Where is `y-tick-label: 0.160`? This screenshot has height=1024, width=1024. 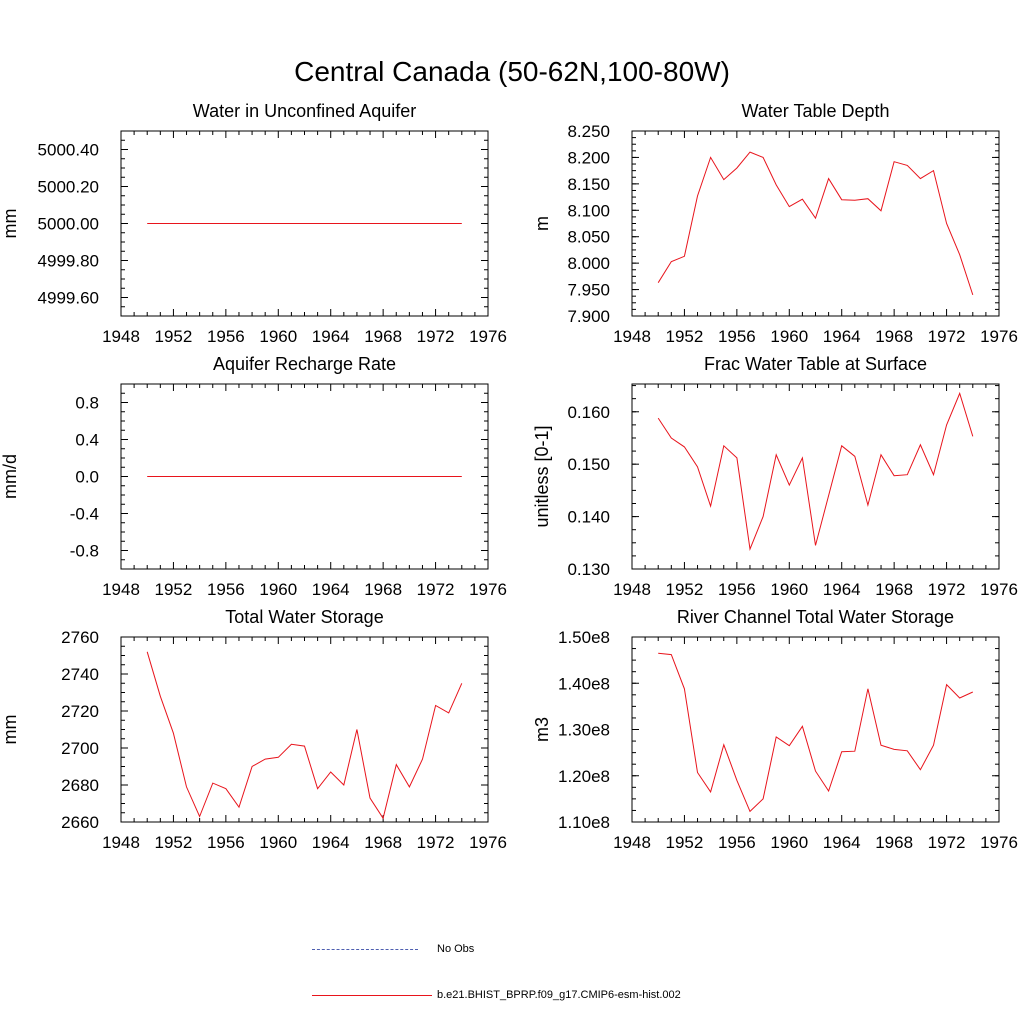
y-tick-label: 0.160 is located at coordinates (588, 412).